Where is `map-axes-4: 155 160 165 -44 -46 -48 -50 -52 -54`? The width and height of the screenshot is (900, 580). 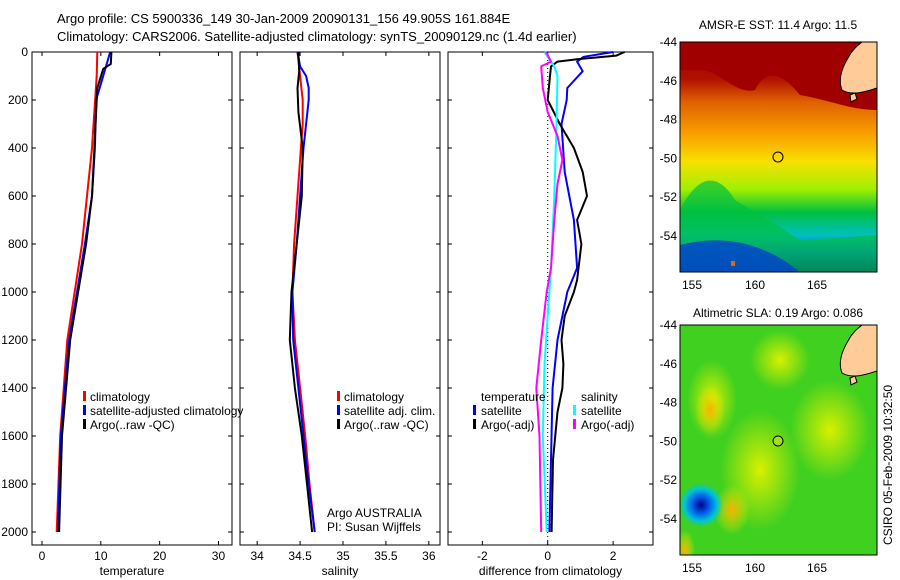 map-axes-4: 155 160 165 -44 -46 -48 -50 -52 -54 is located at coordinates (768, 446).